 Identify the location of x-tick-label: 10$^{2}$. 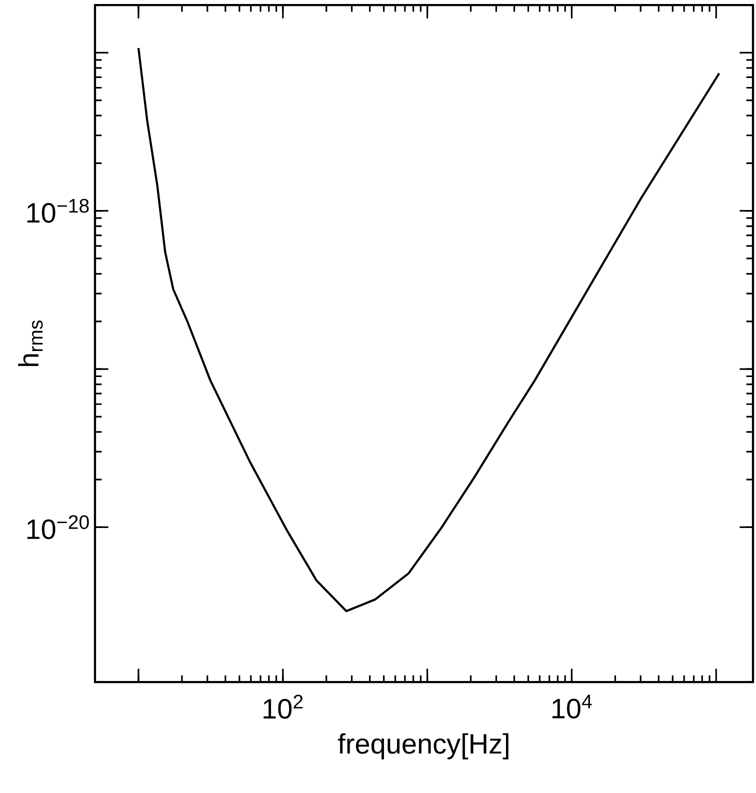
(283, 706).